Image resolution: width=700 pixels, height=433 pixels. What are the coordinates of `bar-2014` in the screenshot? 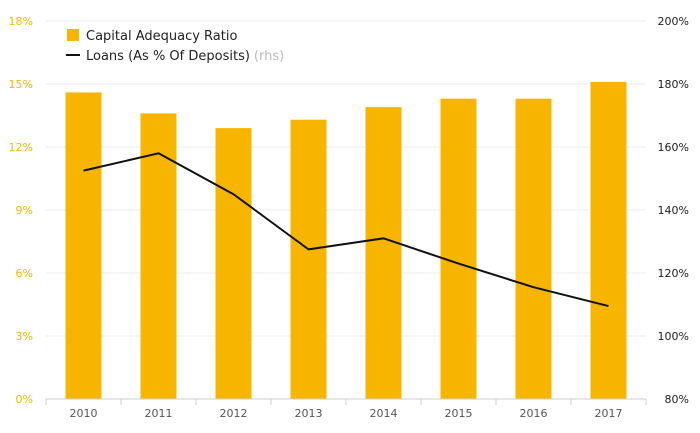 It's located at (383, 253).